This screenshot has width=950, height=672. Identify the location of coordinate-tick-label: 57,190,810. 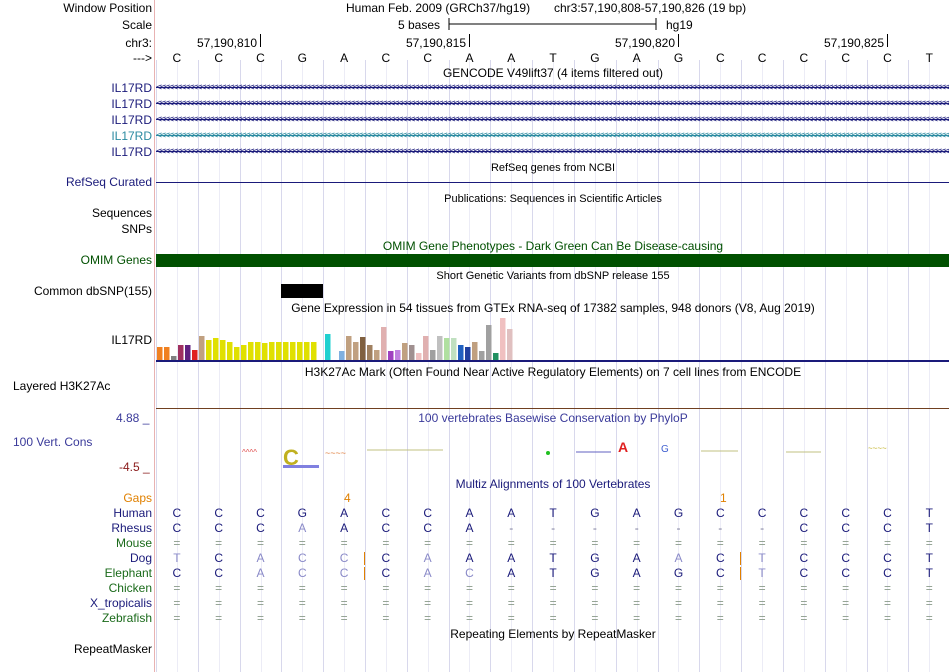
(226, 43).